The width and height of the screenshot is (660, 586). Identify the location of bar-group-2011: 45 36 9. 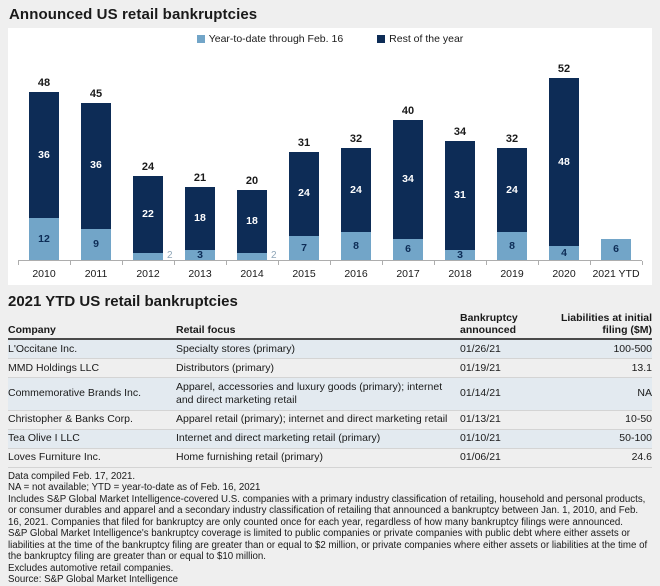
(96, 174).